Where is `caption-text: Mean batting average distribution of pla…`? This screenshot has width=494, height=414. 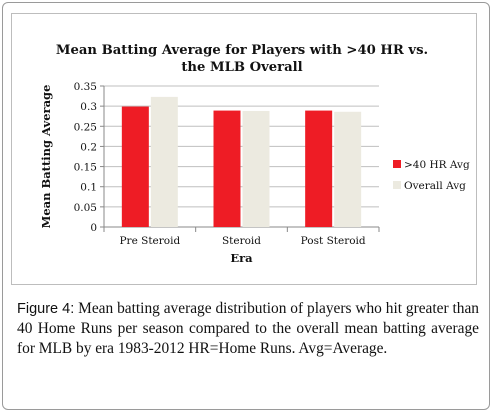 caption-text: Mean batting average distribution of pla… is located at coordinates (248, 328).